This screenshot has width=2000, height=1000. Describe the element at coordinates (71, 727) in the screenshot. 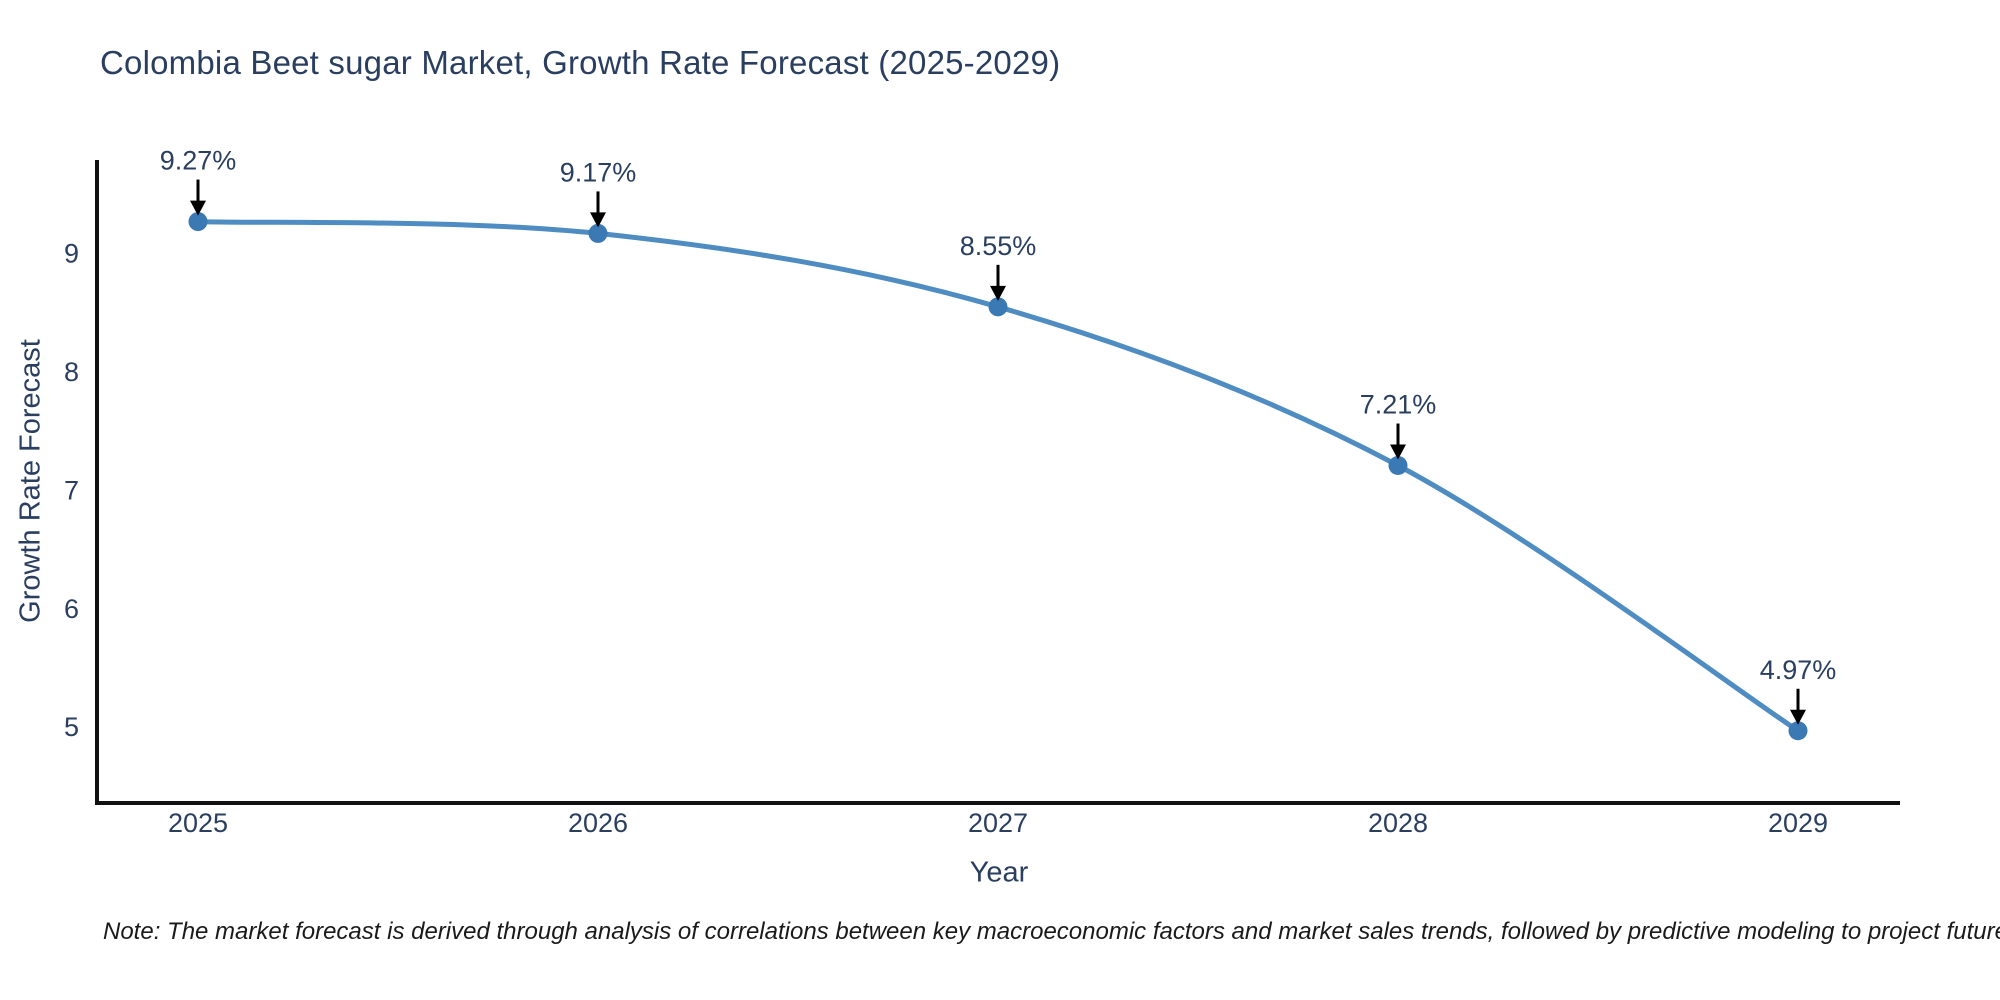

I see `y-tick-label: 5` at that location.